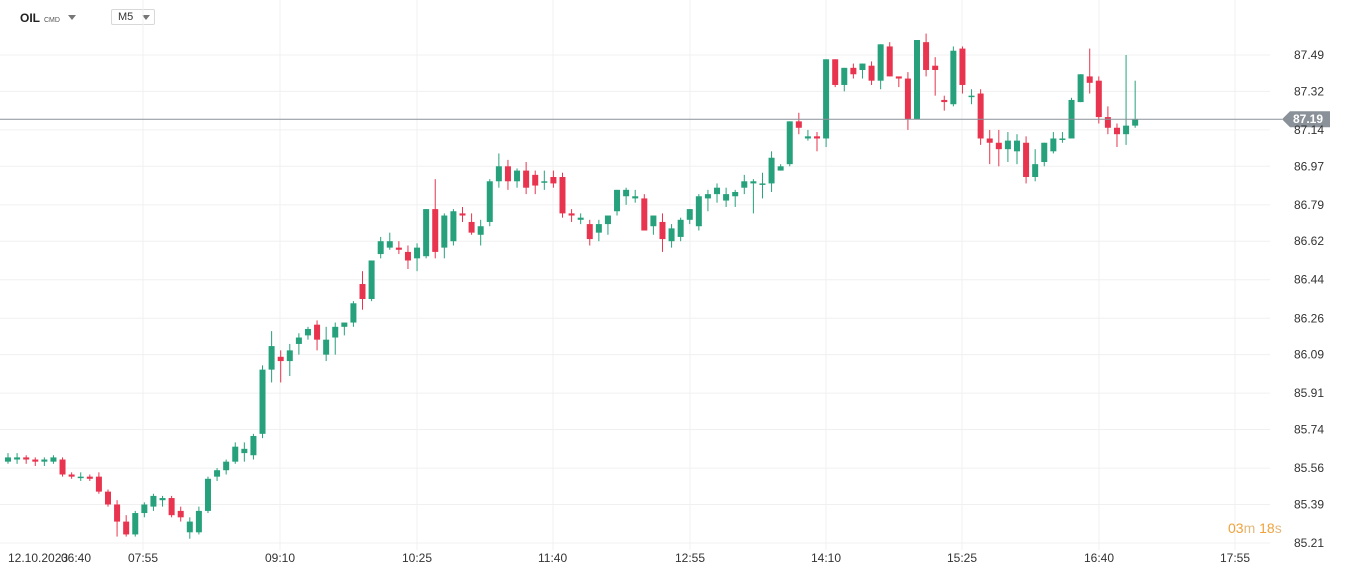  What do you see at coordinates (280, 558) in the screenshot?
I see `x-tick-label: 09:10` at bounding box center [280, 558].